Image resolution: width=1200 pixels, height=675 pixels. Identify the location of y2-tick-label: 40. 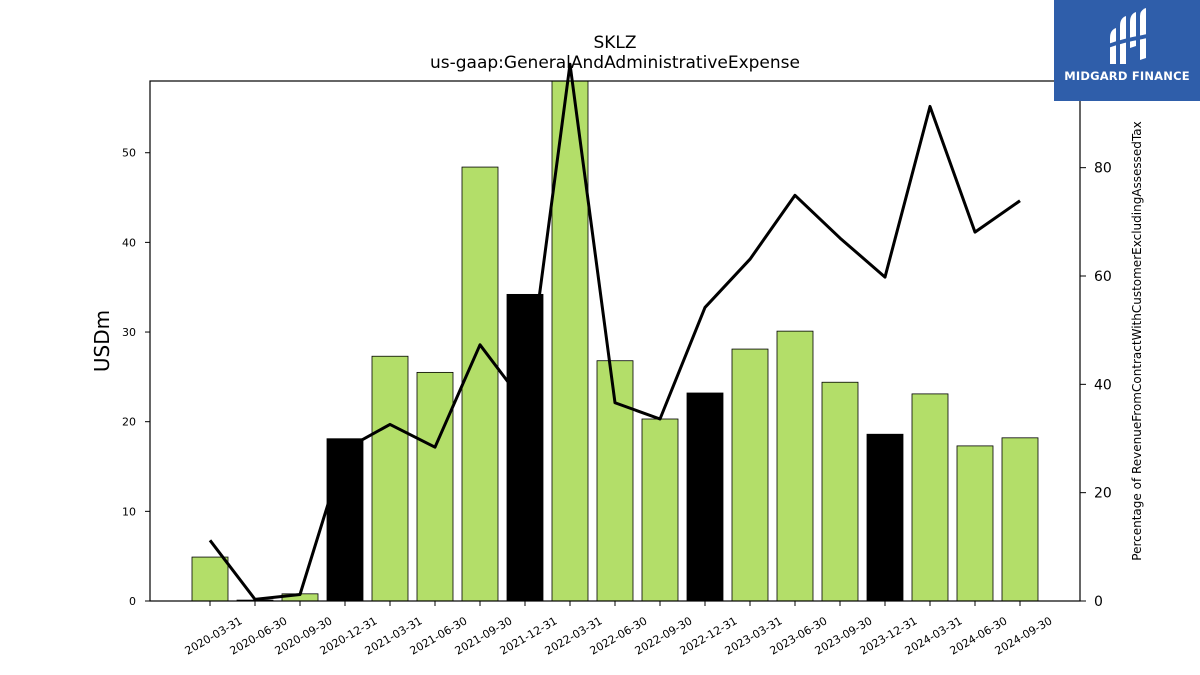
(1103, 385).